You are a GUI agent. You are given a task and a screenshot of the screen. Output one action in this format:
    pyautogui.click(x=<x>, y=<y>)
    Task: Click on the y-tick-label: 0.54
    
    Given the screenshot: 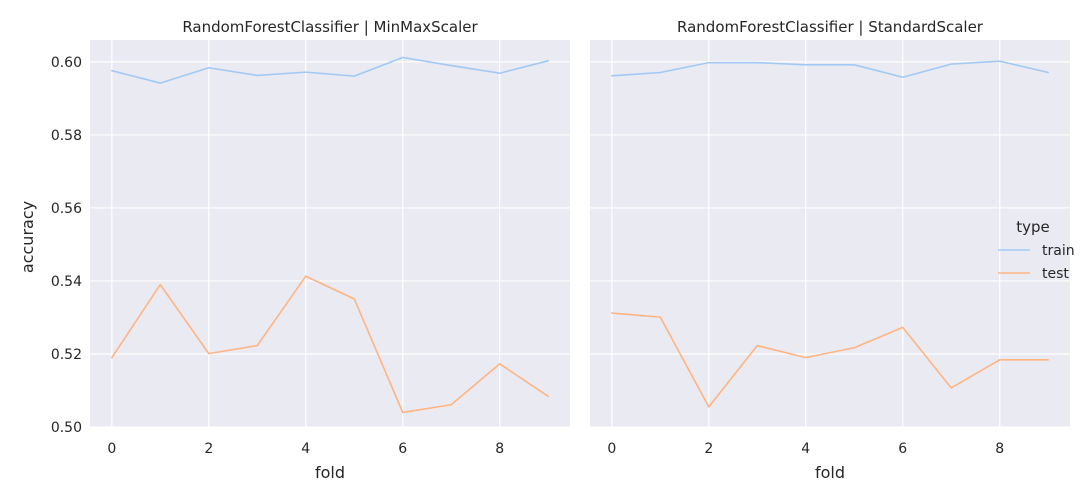 What is the action you would take?
    pyautogui.click(x=66, y=282)
    